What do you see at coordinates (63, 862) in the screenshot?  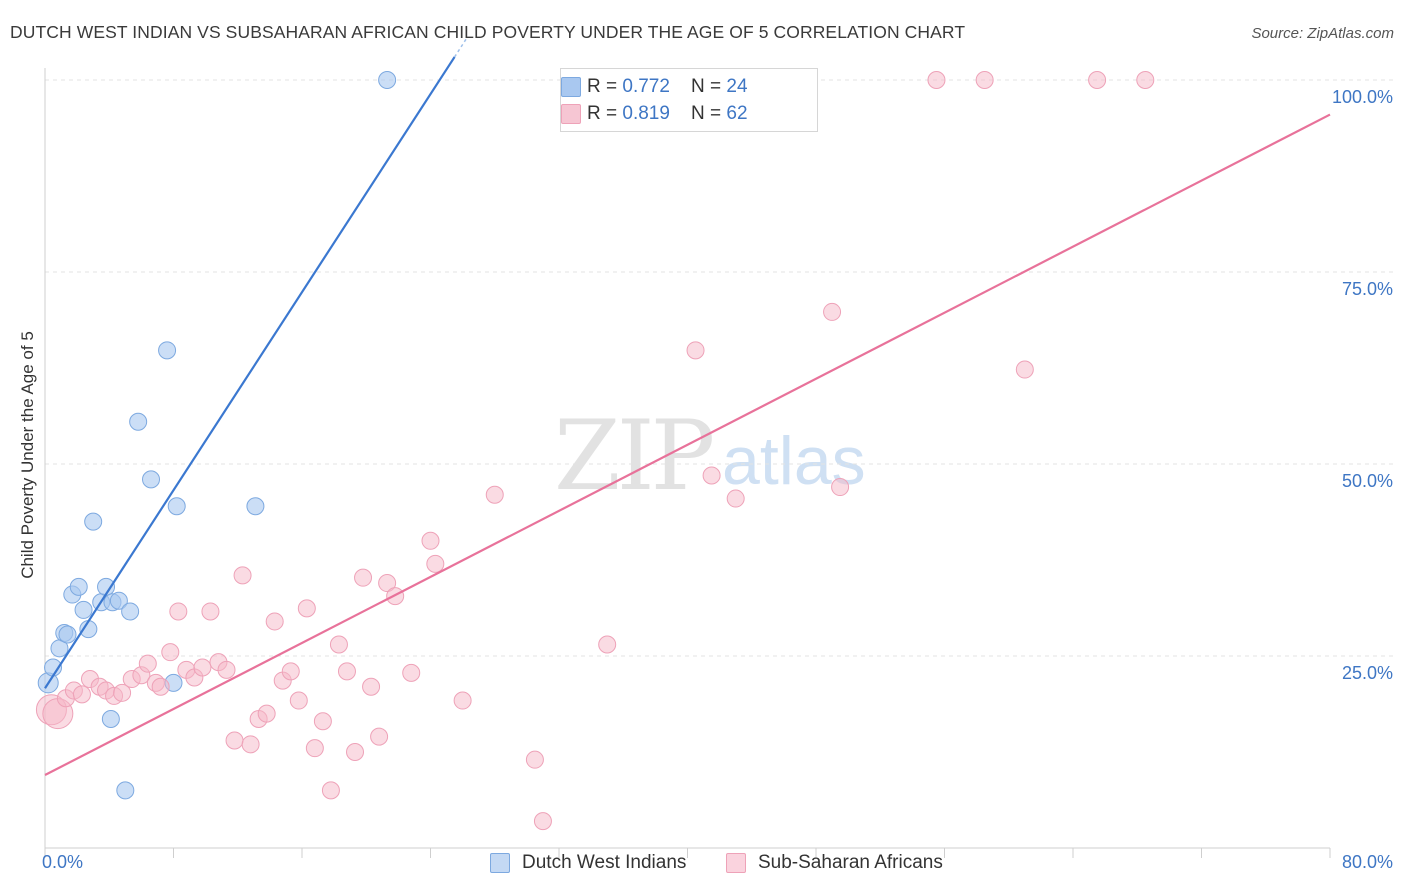 I see `x-tick-label-min: 0.0%` at bounding box center [63, 862].